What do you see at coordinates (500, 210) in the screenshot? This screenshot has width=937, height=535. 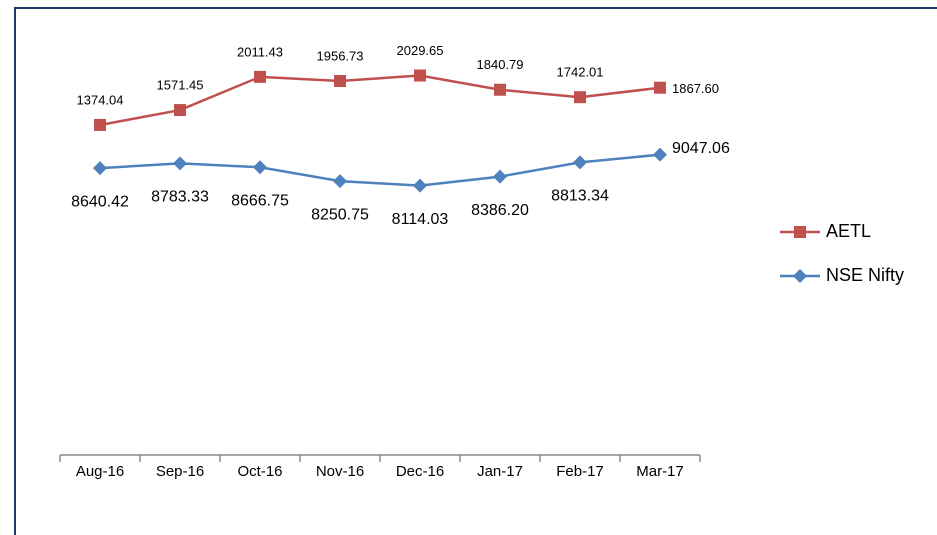 I see `data-label: 8386.20` at bounding box center [500, 210].